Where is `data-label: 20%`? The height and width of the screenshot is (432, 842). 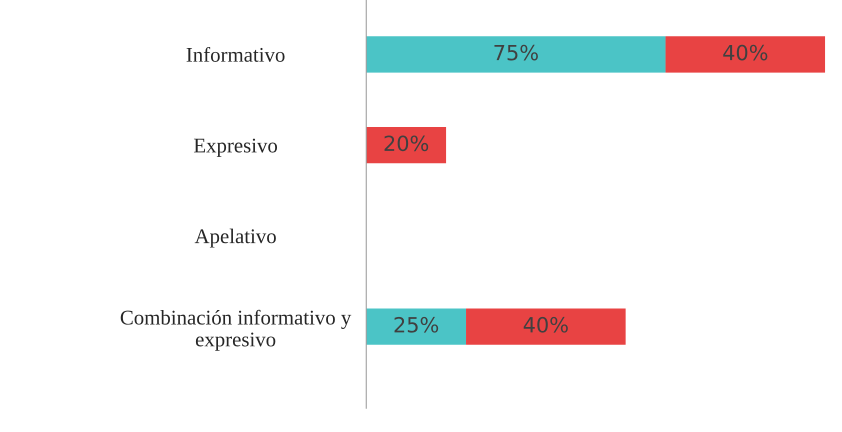
data-label: 20% is located at coordinates (406, 143).